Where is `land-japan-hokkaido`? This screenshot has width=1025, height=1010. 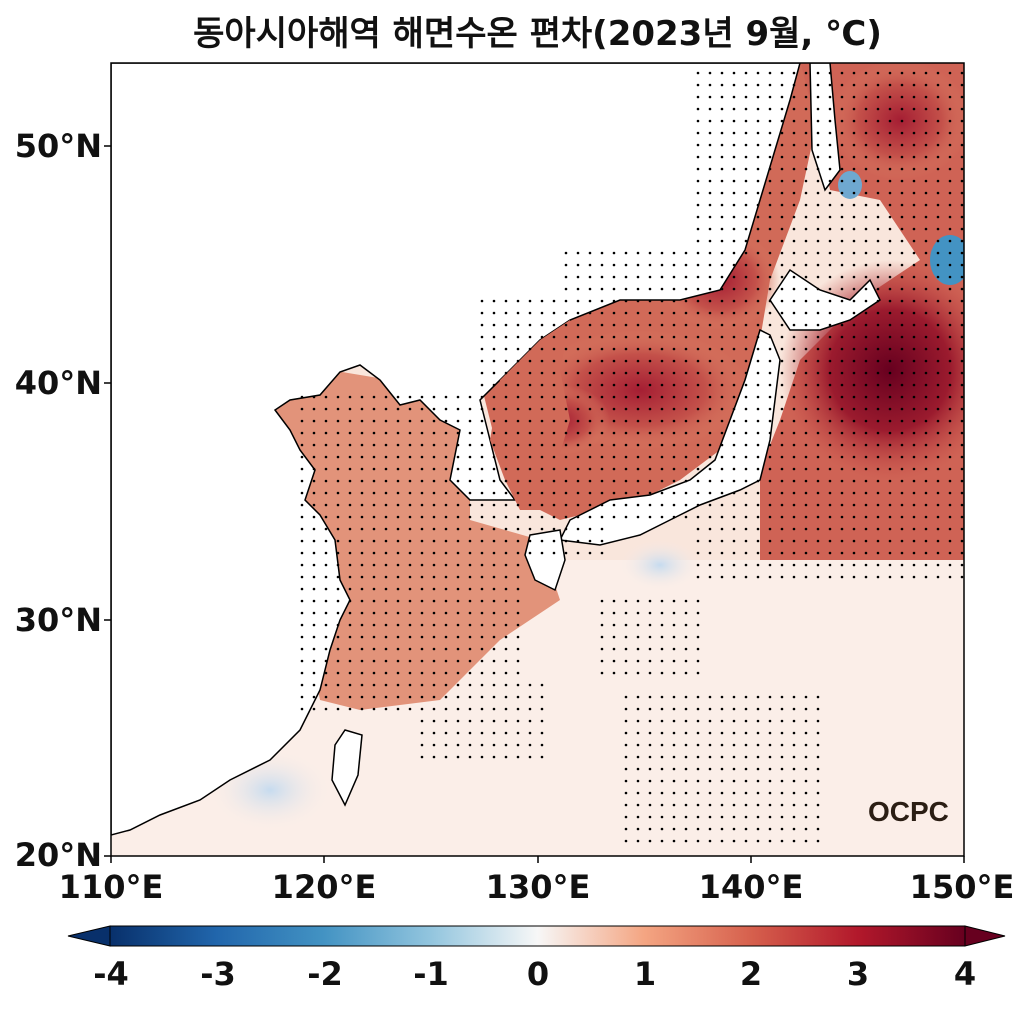 land-japan-hokkaido is located at coordinates (825, 299).